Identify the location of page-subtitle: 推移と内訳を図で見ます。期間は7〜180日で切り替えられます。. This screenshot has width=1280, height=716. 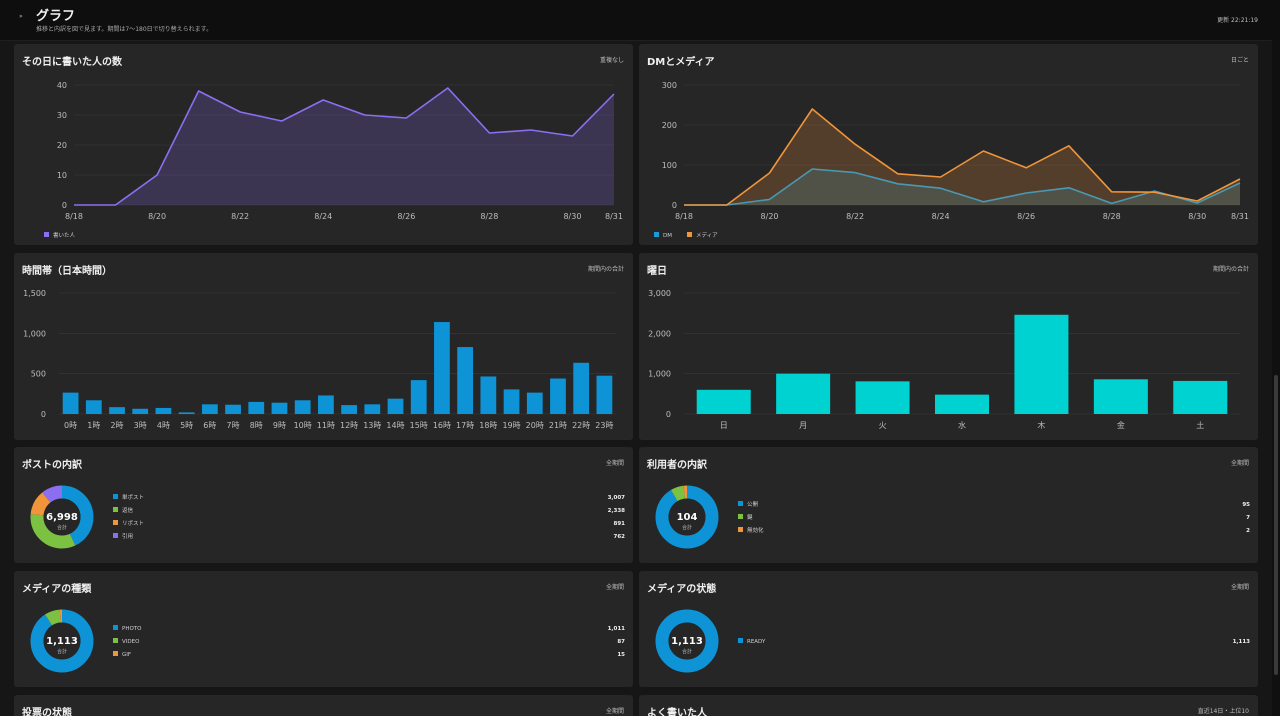
(124, 29).